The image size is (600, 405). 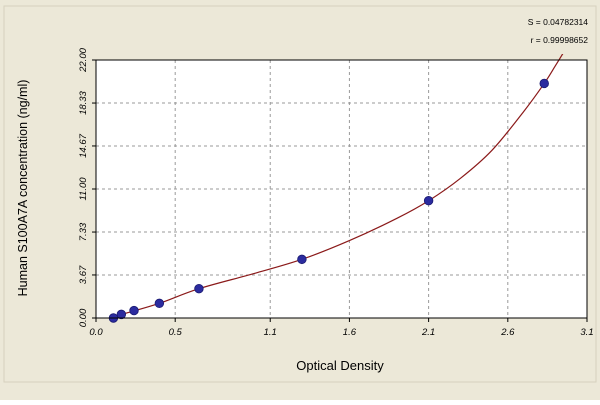 I want to click on y-tick-label: 14.67, so click(x=83, y=145).